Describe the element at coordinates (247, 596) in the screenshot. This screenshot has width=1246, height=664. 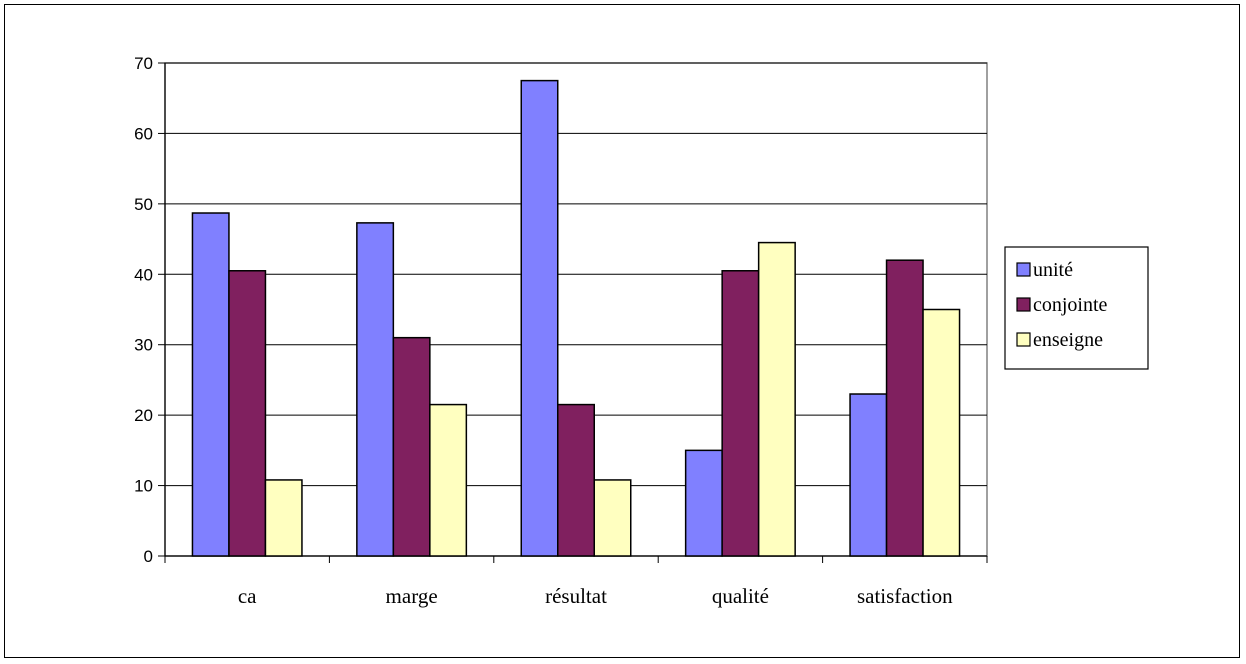
I see `x-category-label: ca` at that location.